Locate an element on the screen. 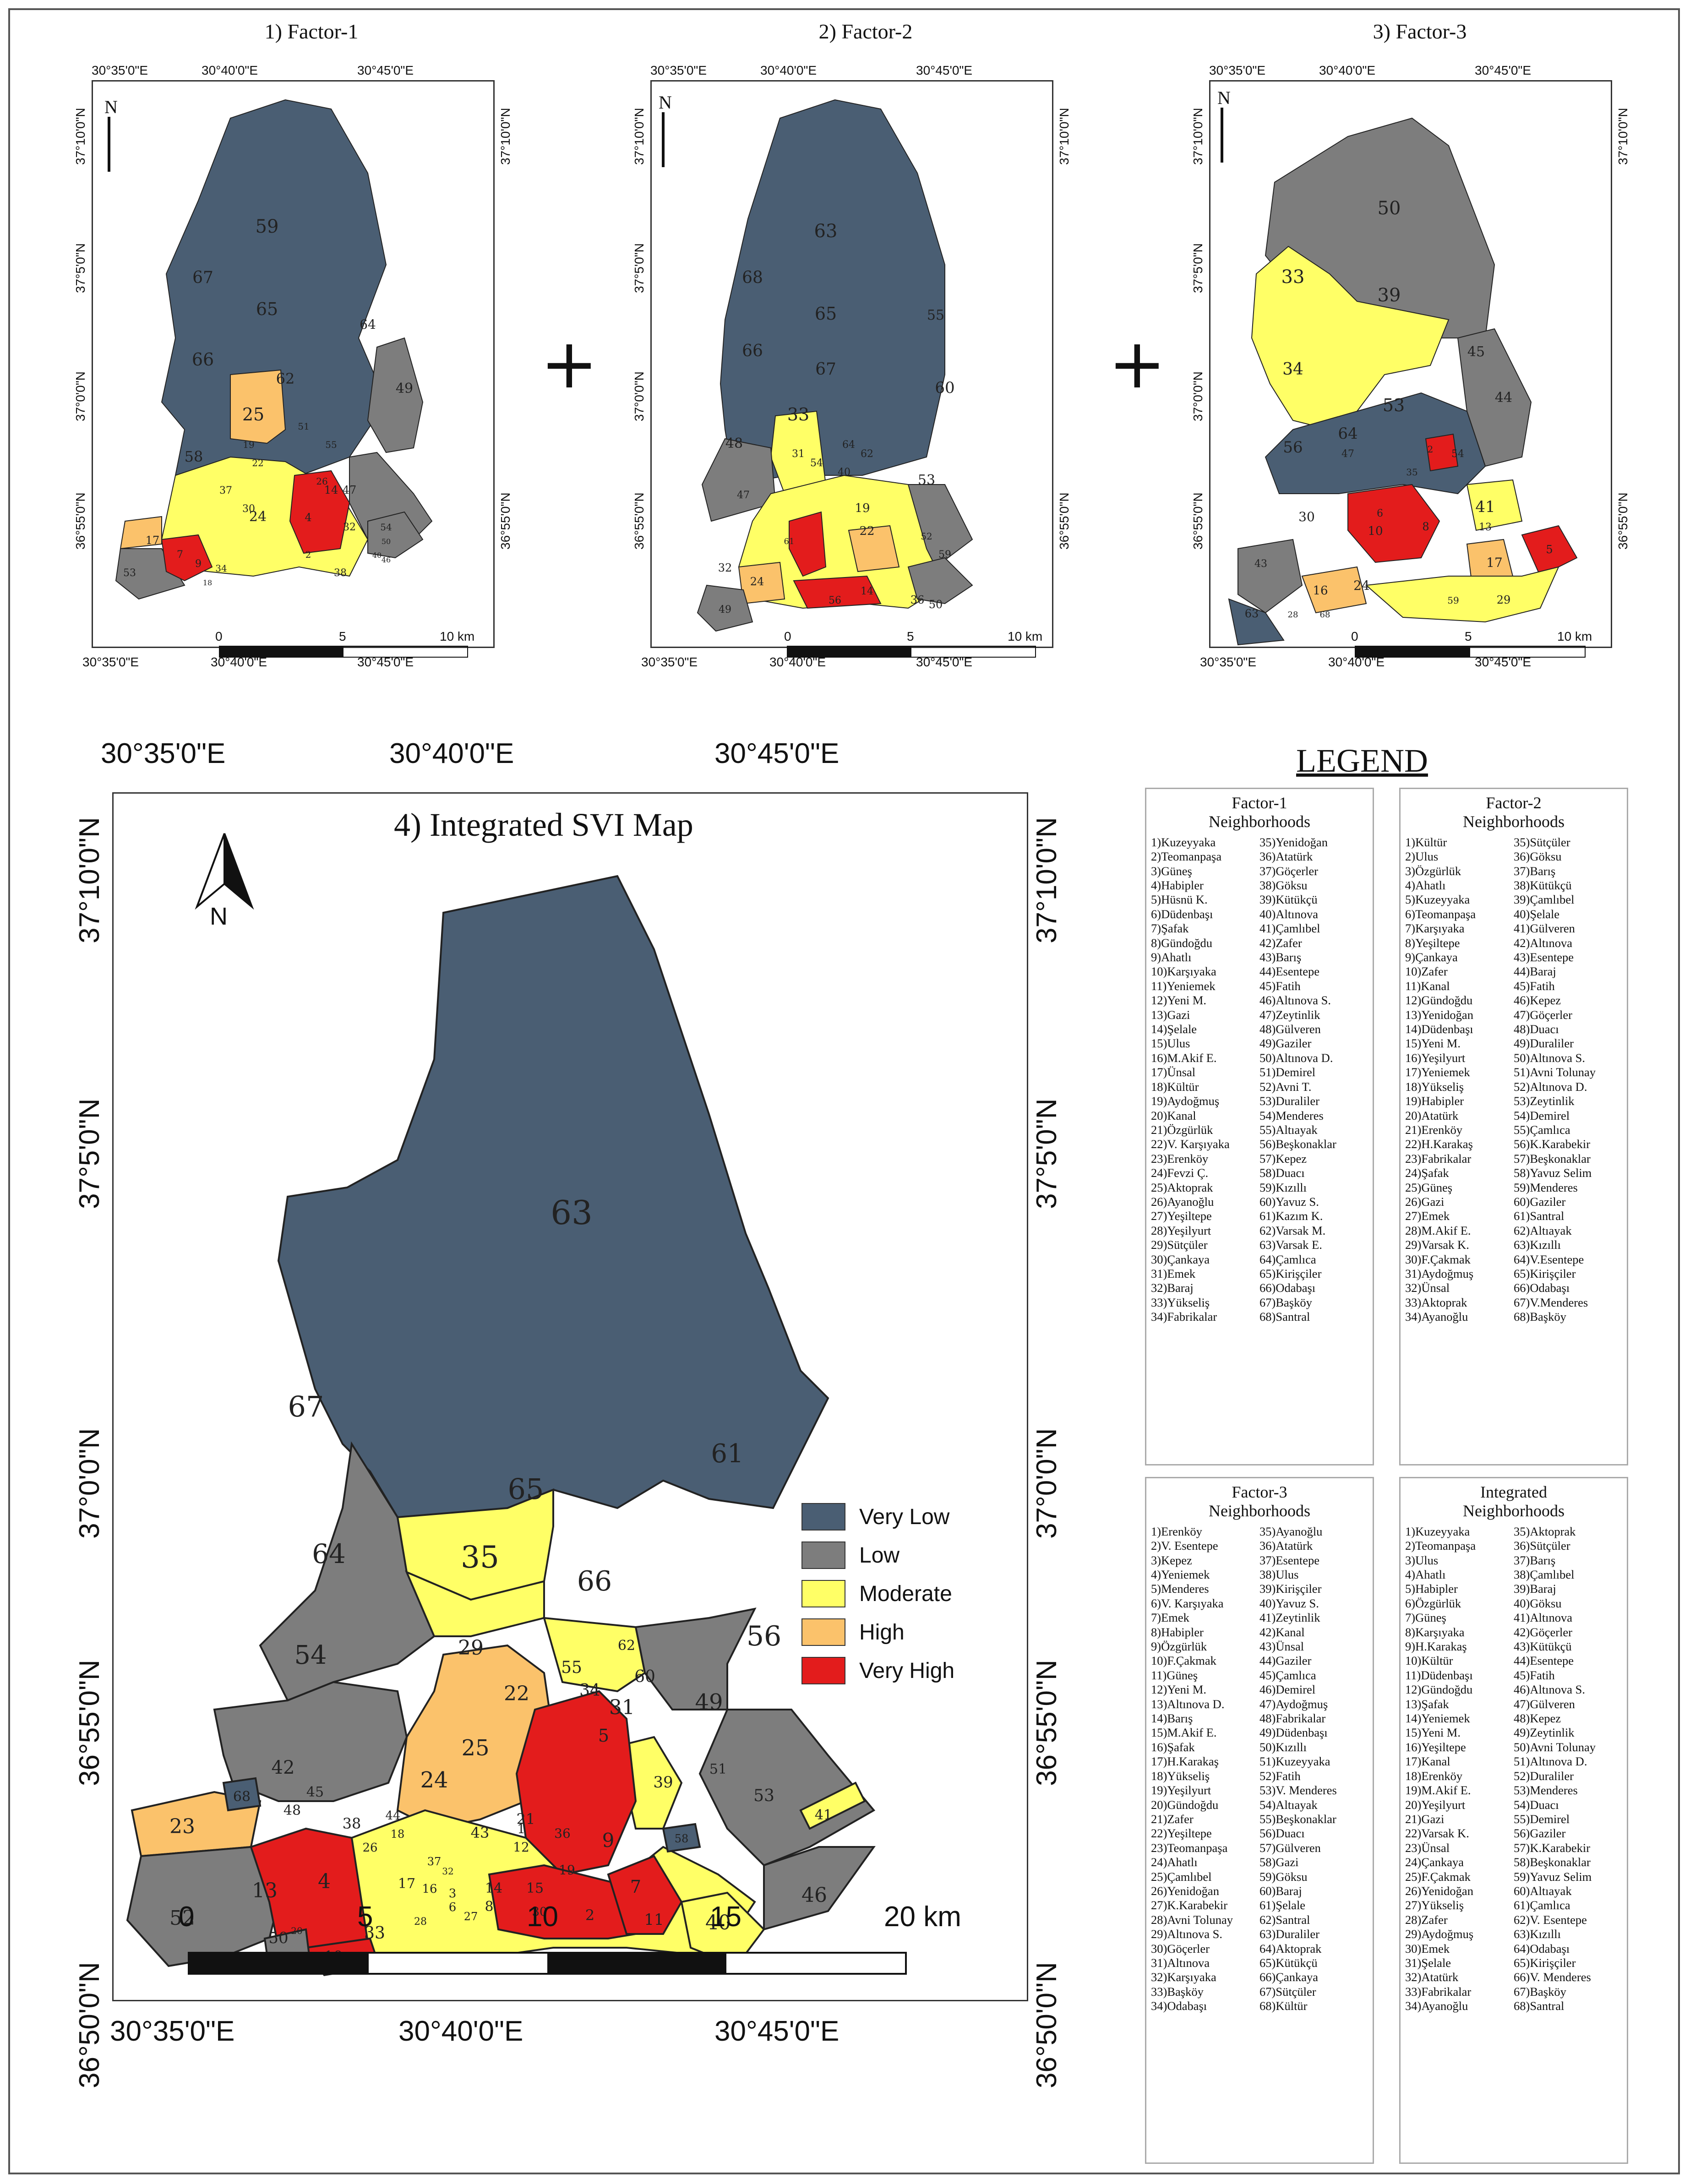 The height and width of the screenshot is (2184, 1690). legend-item: 10)Karşıyaka is located at coordinates (1183, 971).